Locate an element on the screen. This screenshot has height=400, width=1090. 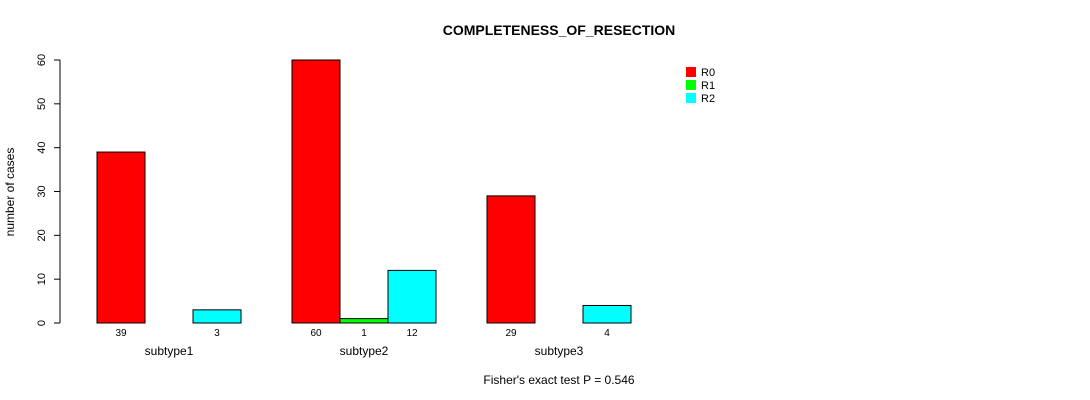
y-tick-label: 40 is located at coordinates (42, 148).